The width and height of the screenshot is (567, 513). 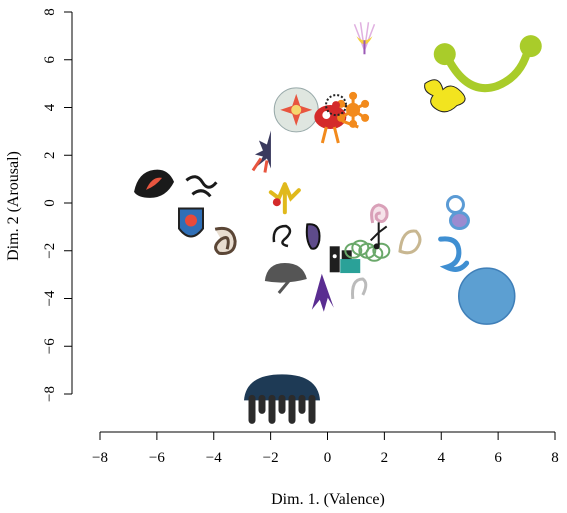 What do you see at coordinates (454, 254) in the screenshot?
I see `blue-wave-icon` at bounding box center [454, 254].